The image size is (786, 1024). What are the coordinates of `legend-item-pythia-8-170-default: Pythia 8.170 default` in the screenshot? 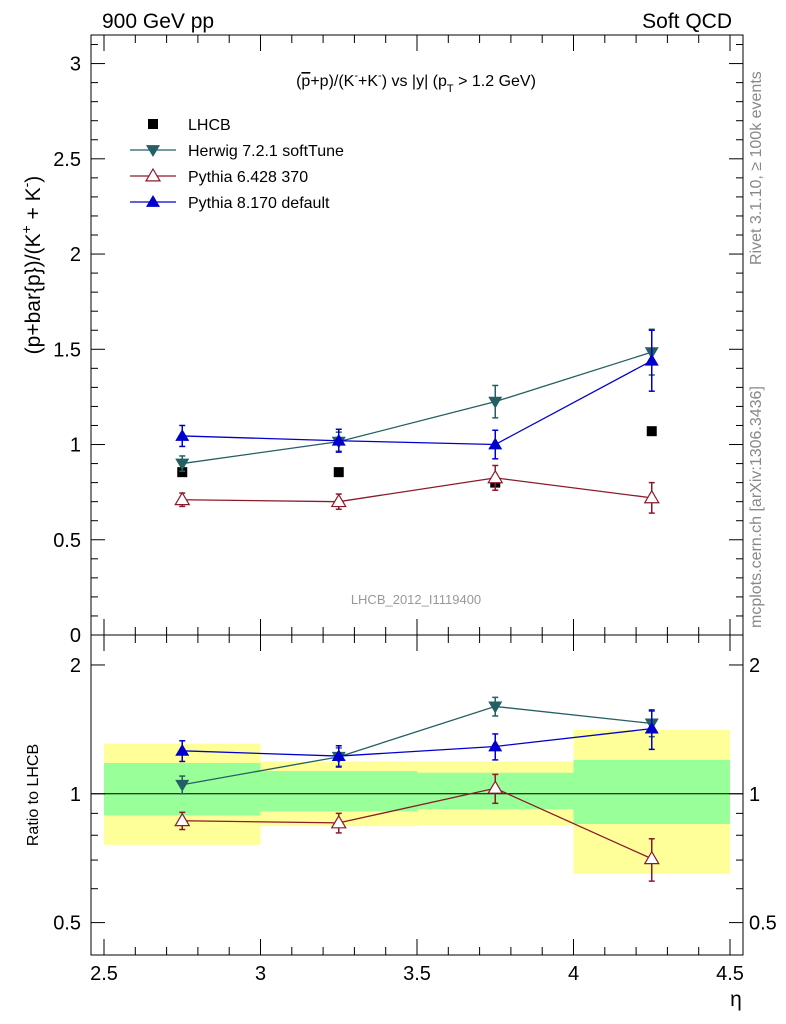 It's located at (230, 203).